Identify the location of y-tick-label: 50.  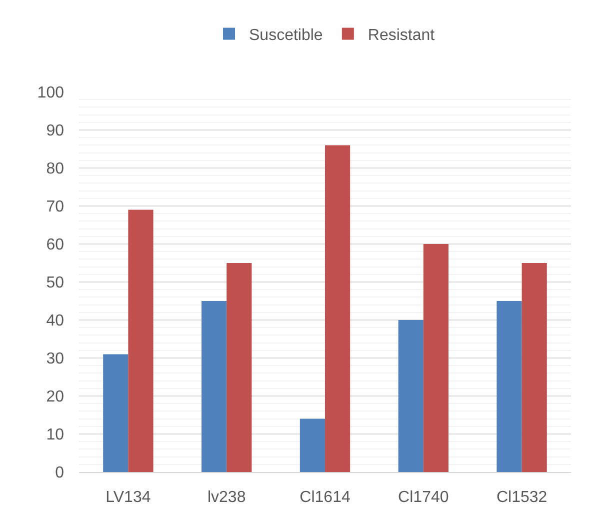
(55, 283).